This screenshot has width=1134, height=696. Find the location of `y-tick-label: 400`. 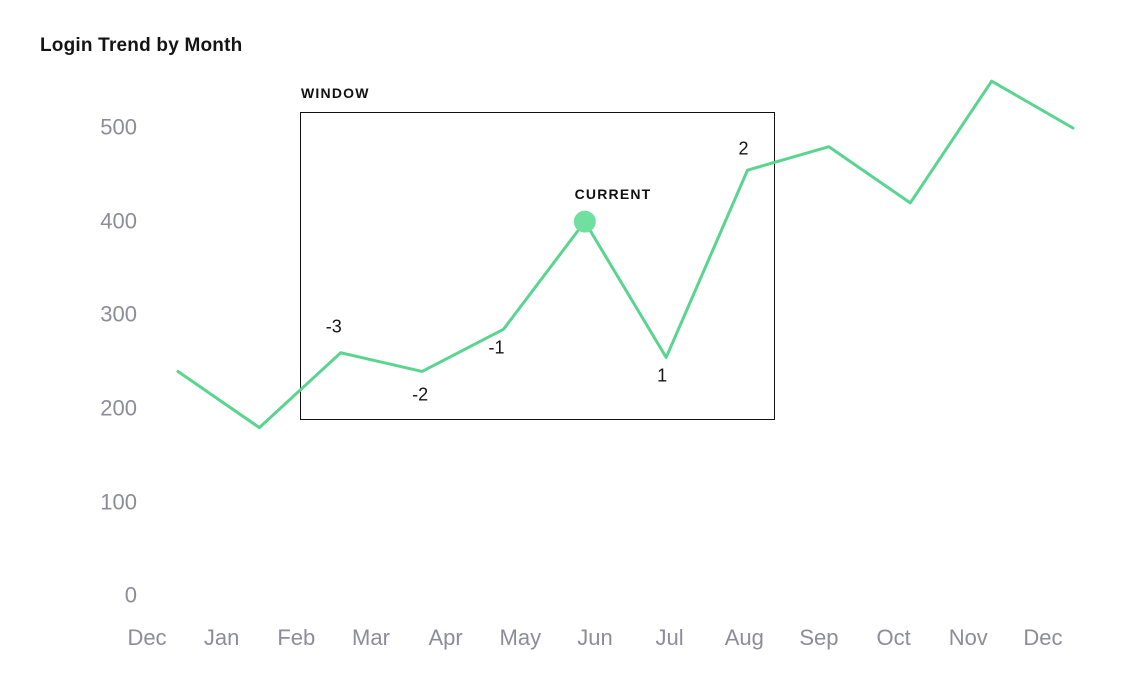

y-tick-label: 400 is located at coordinates (118, 221).